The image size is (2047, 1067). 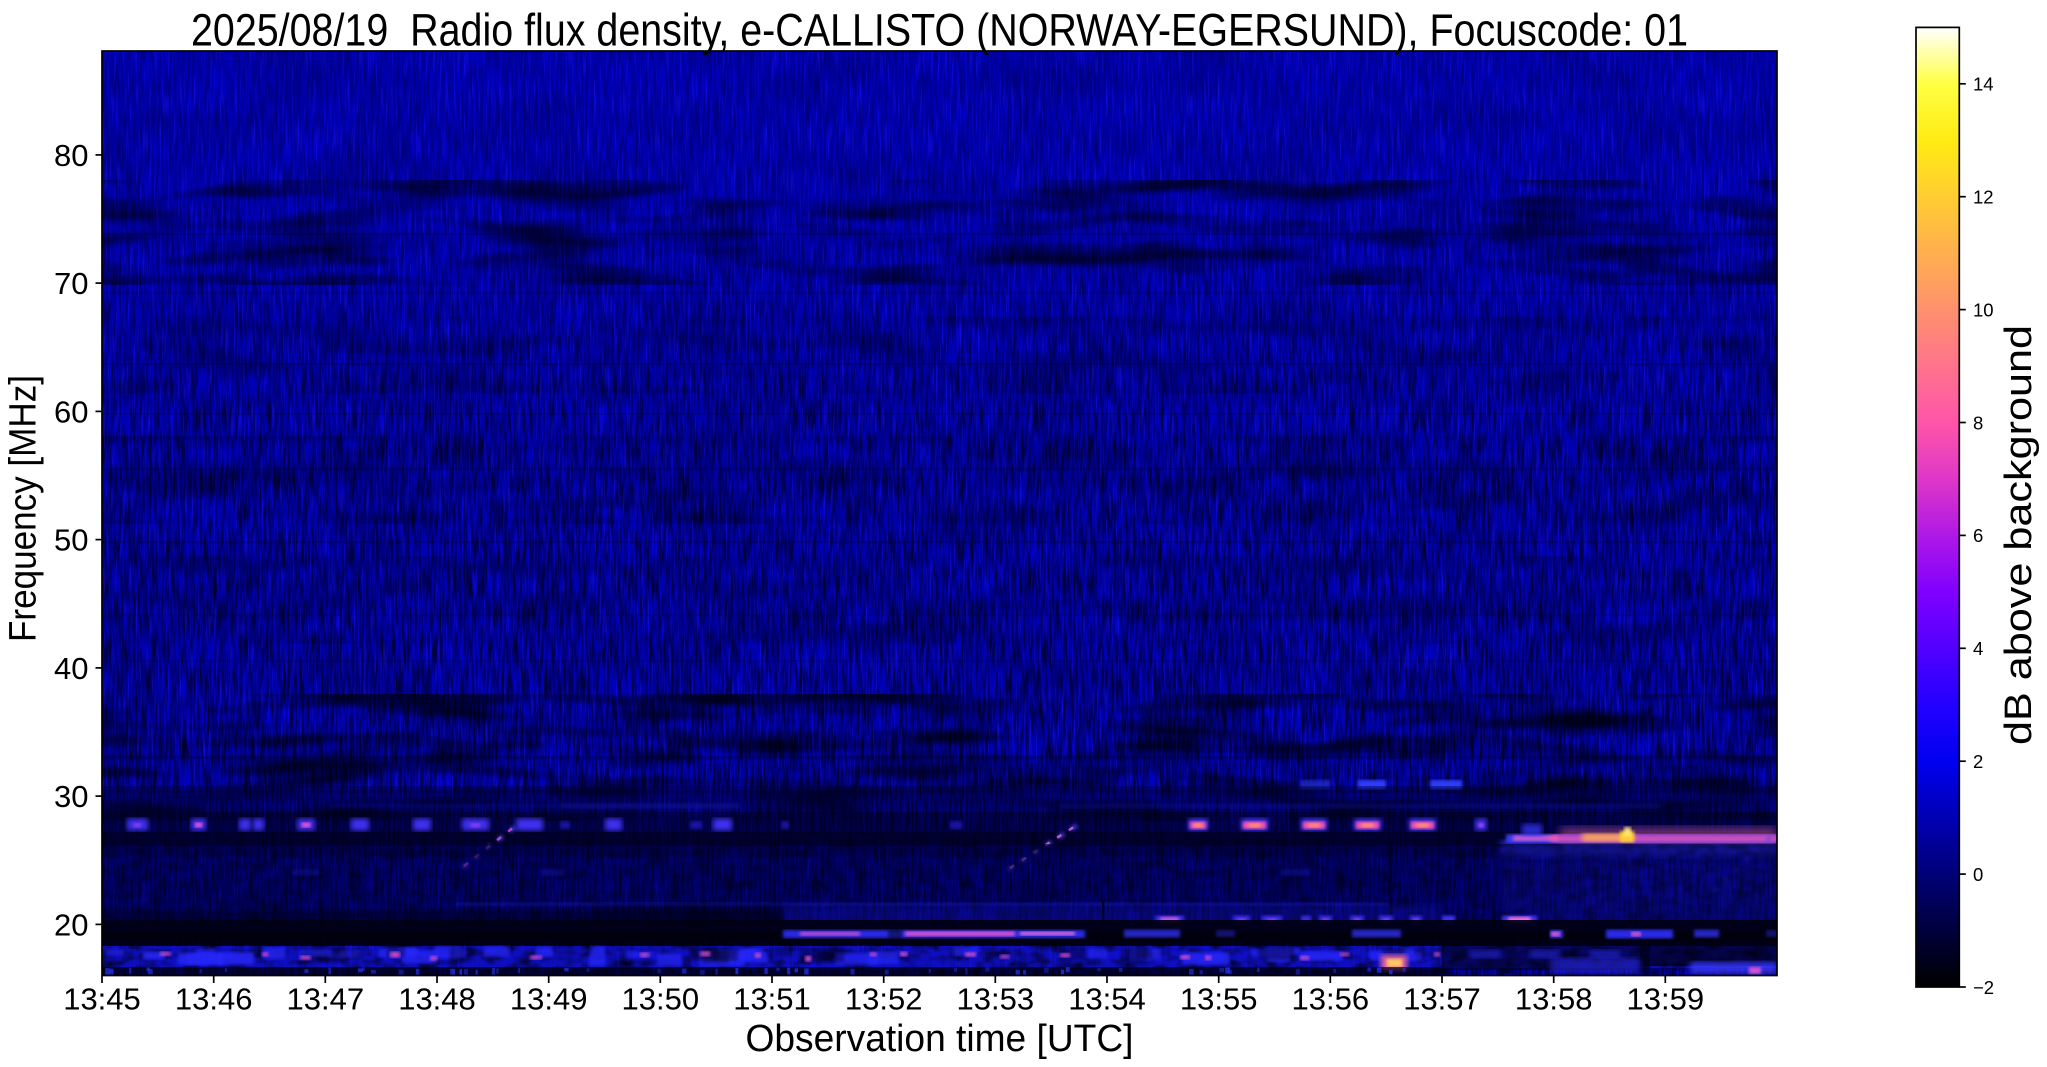 I want to click on svg-text: 13:47, so click(x=326, y=999).